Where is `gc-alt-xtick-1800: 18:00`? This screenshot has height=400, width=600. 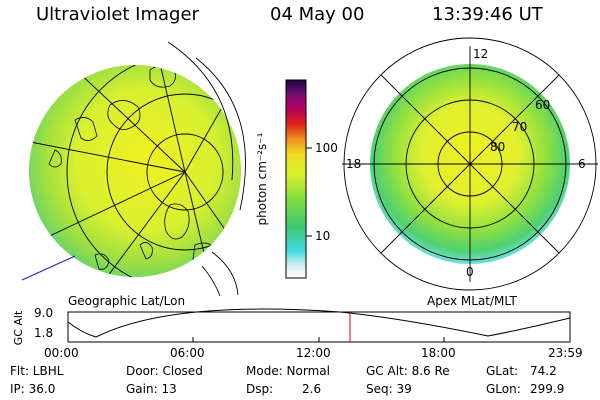
gc-alt-xtick-1800: 18:00 is located at coordinates (438, 353).